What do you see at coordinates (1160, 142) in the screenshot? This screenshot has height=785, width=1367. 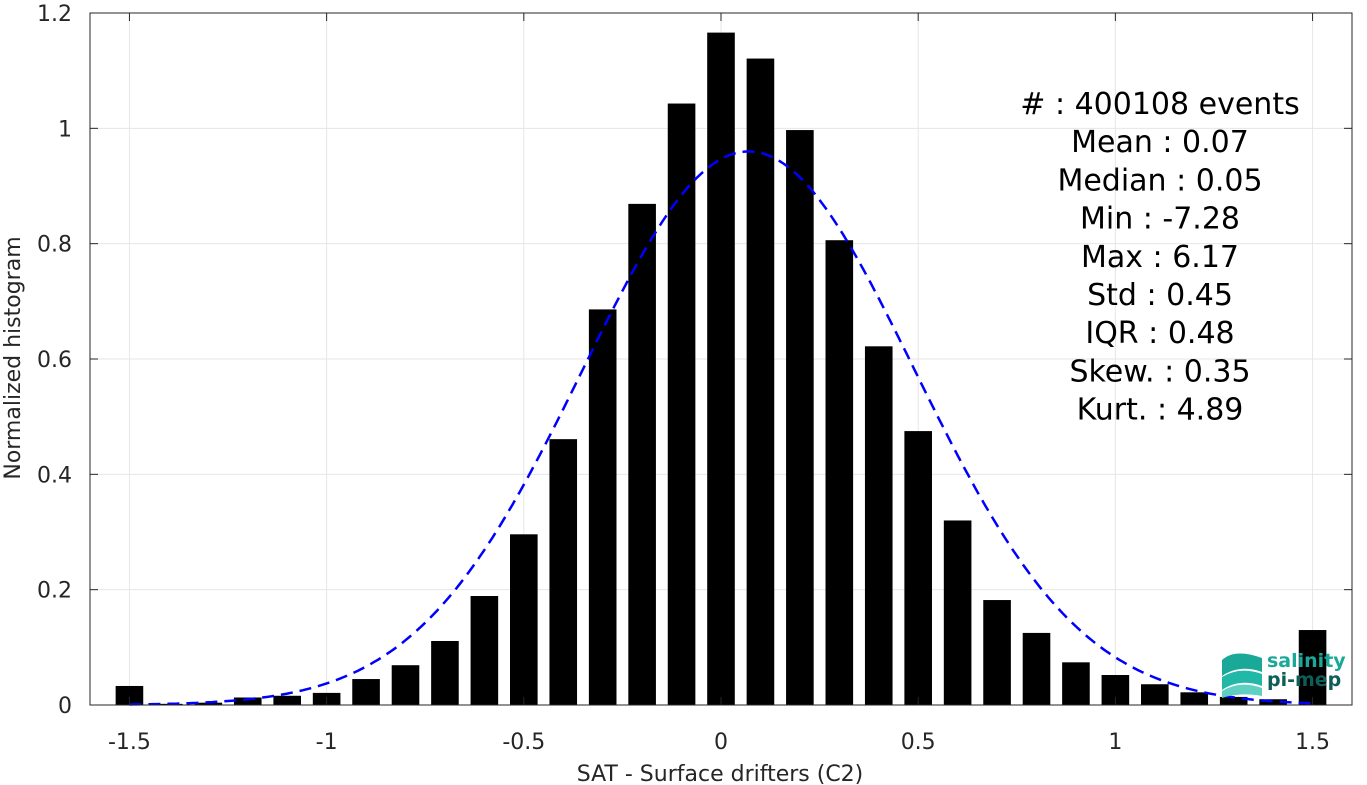 I see `stat-line: Mean : 0.07` at bounding box center [1160, 142].